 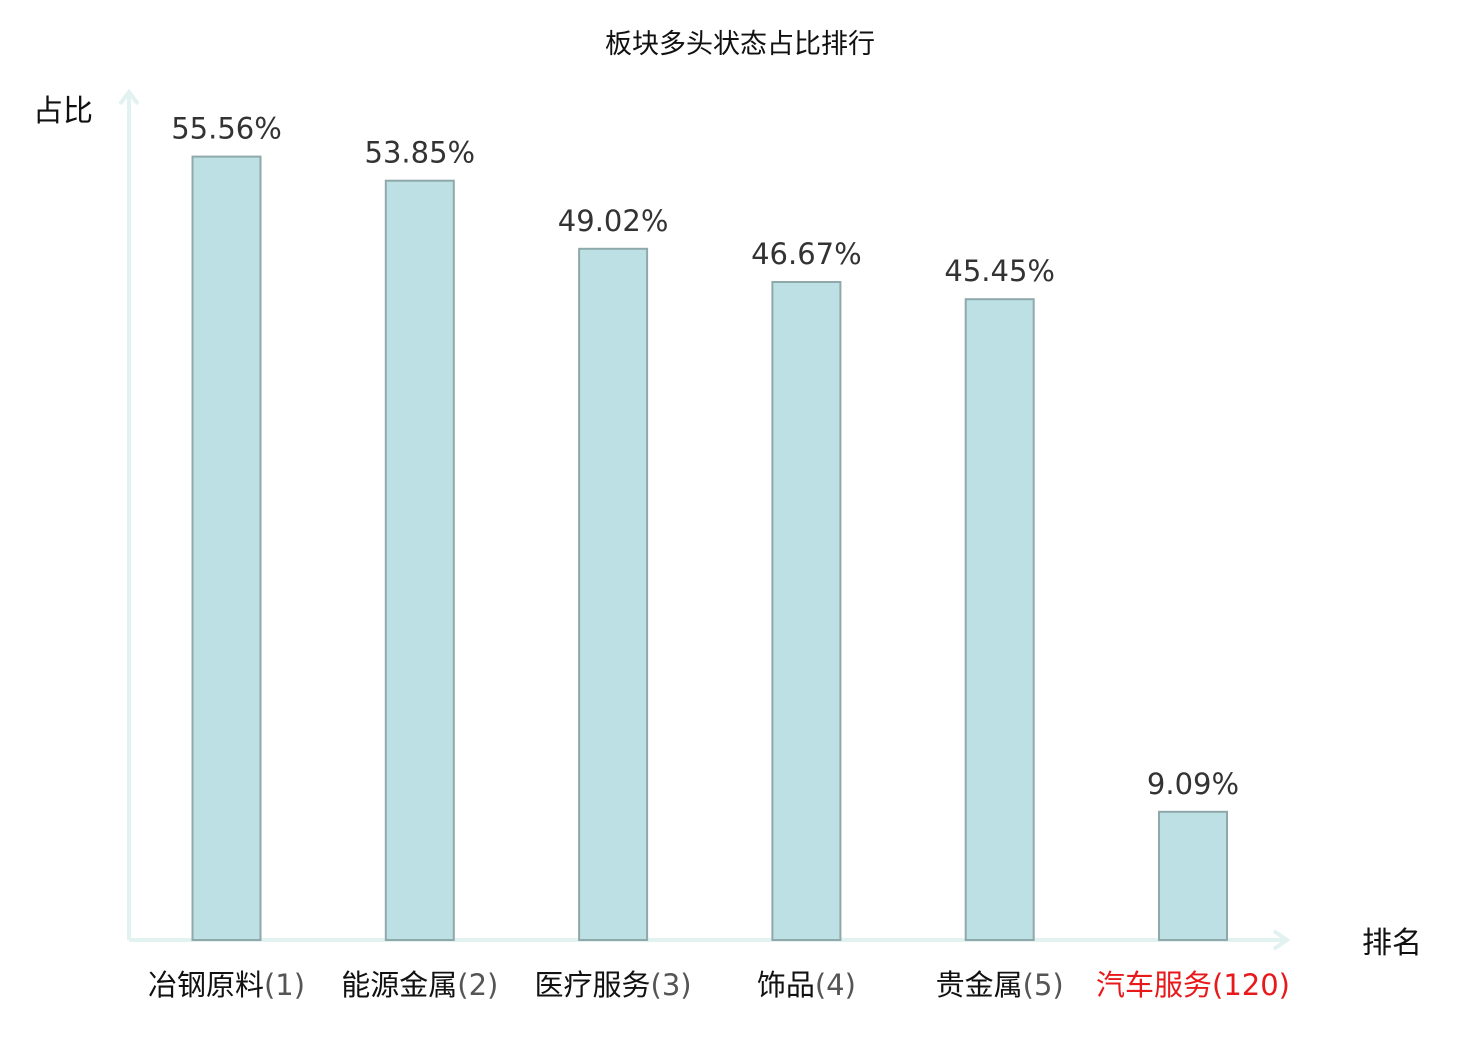 I want to click on value-label: 53.85%, so click(x=420, y=153).